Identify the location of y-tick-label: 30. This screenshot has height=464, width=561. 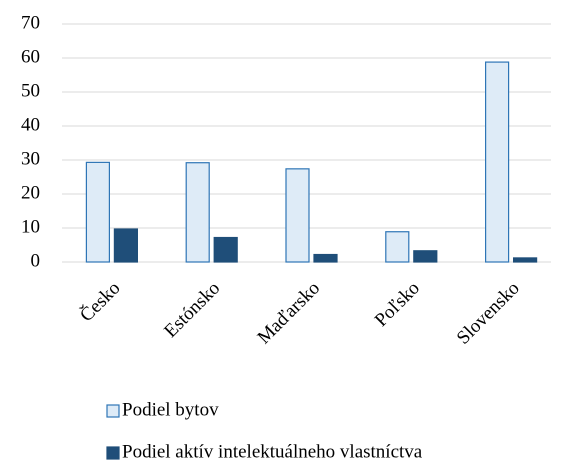
(30, 158).